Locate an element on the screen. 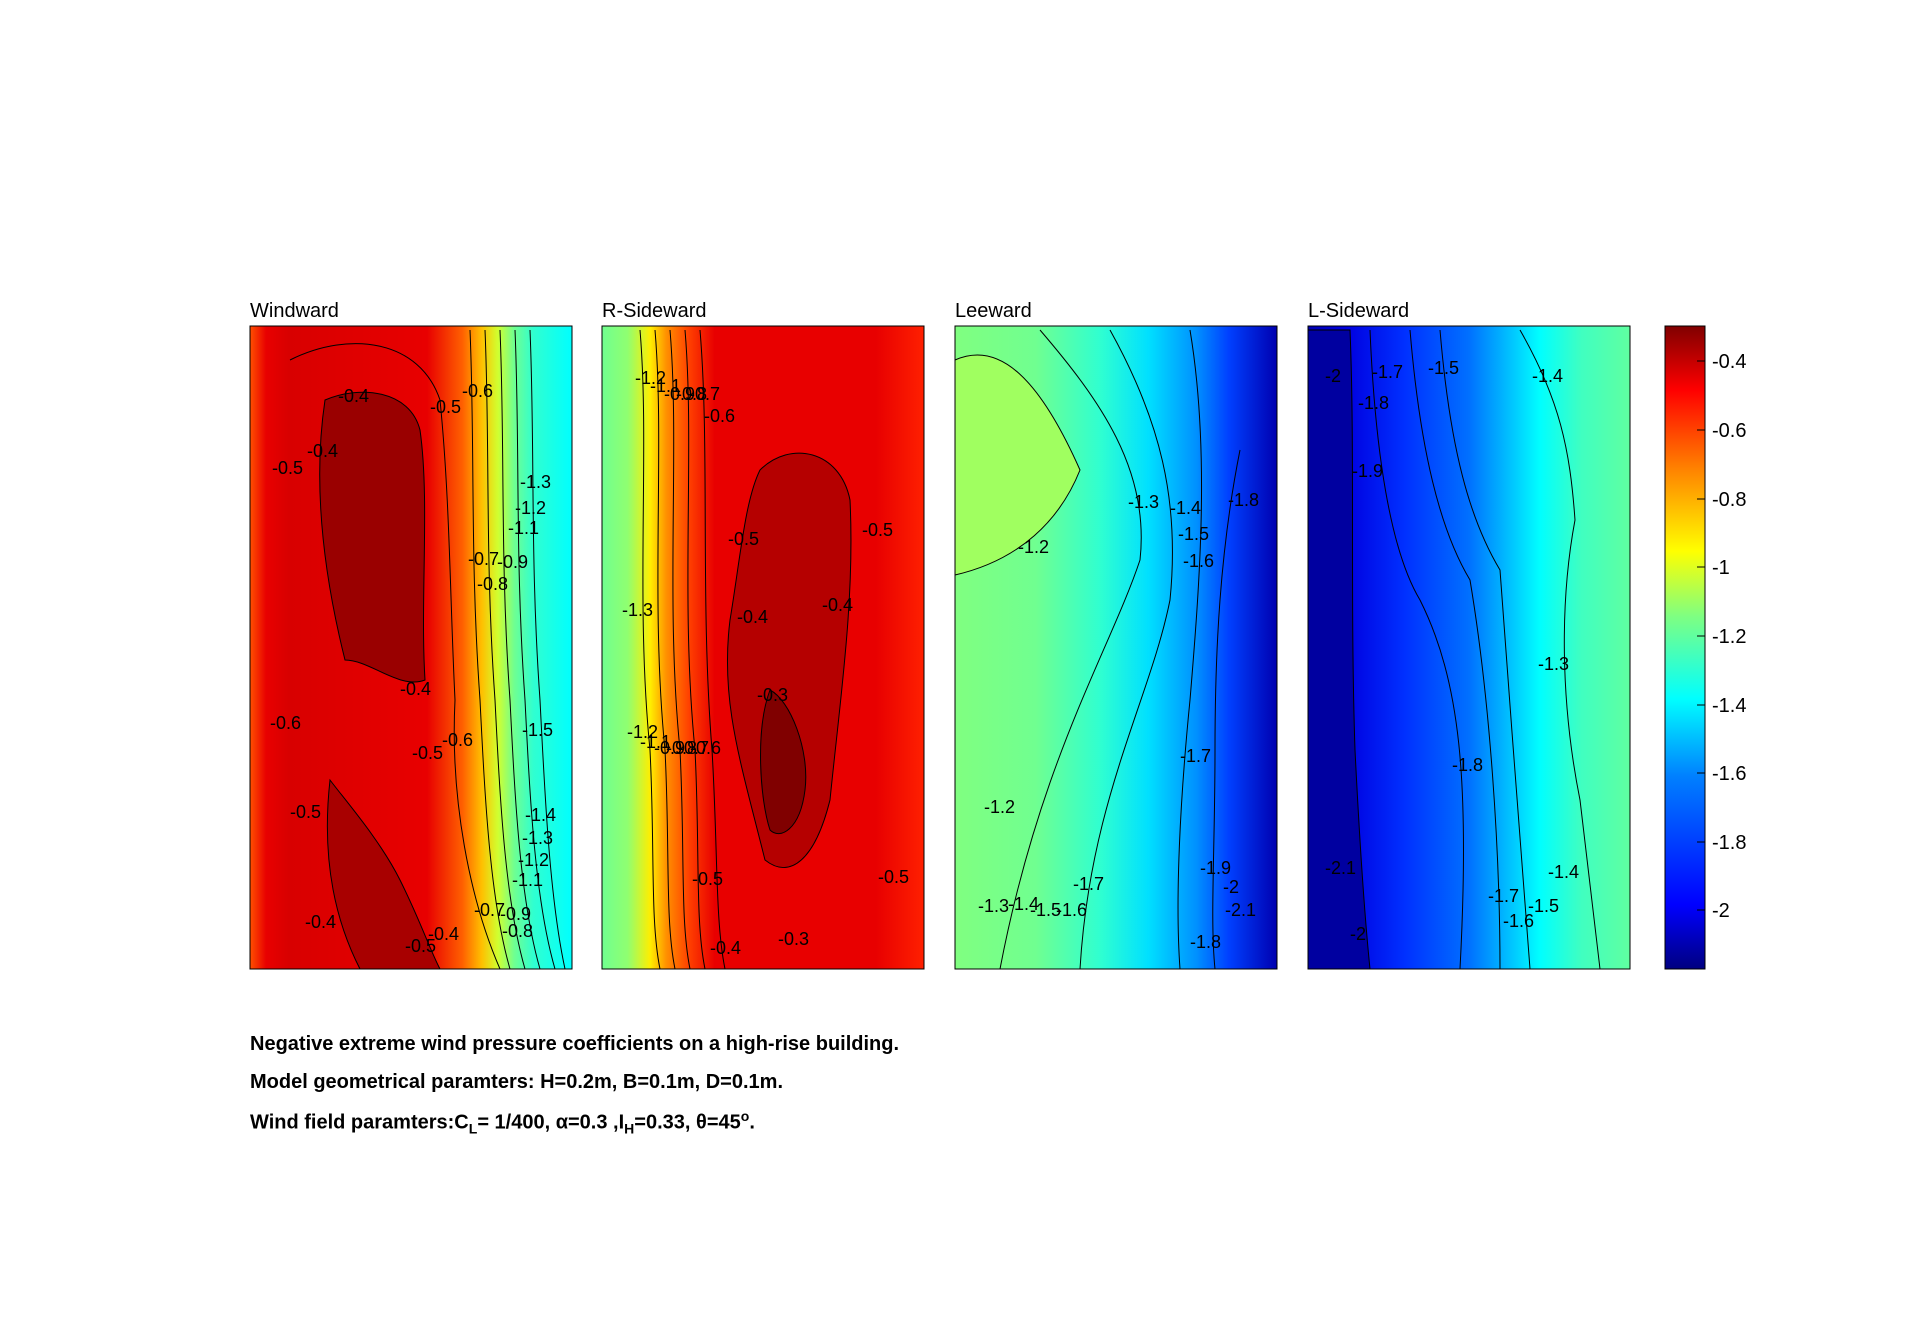  colorbar-tick-label: -1.6 is located at coordinates (1729, 774).